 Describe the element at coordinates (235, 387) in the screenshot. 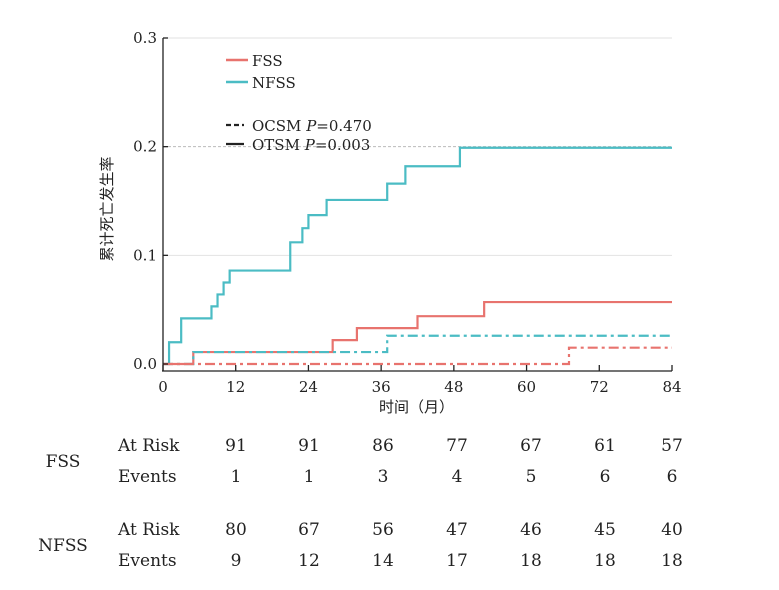

I see `x-tick-label: 12` at that location.